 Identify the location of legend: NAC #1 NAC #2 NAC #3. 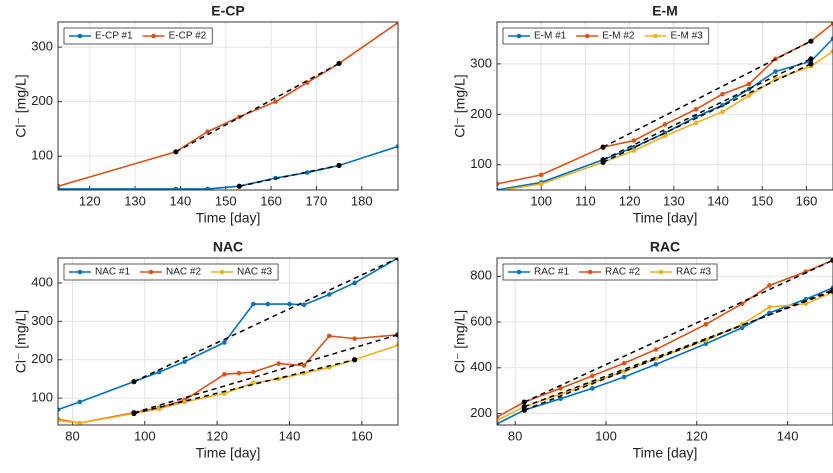
(171, 272).